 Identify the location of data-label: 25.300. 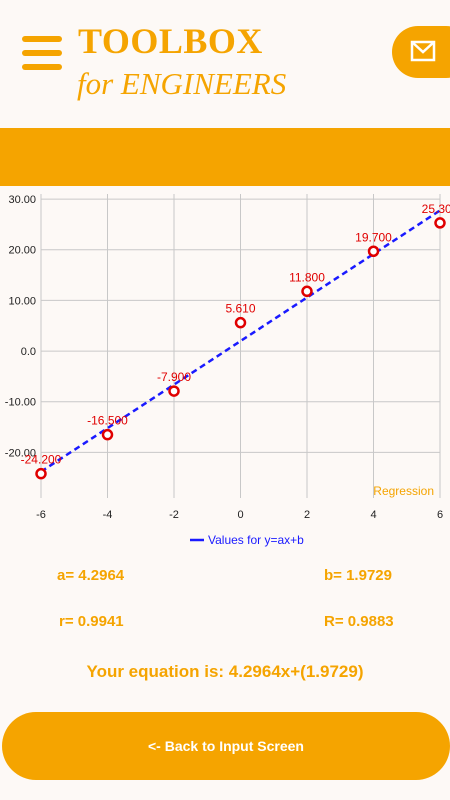
(436, 209).